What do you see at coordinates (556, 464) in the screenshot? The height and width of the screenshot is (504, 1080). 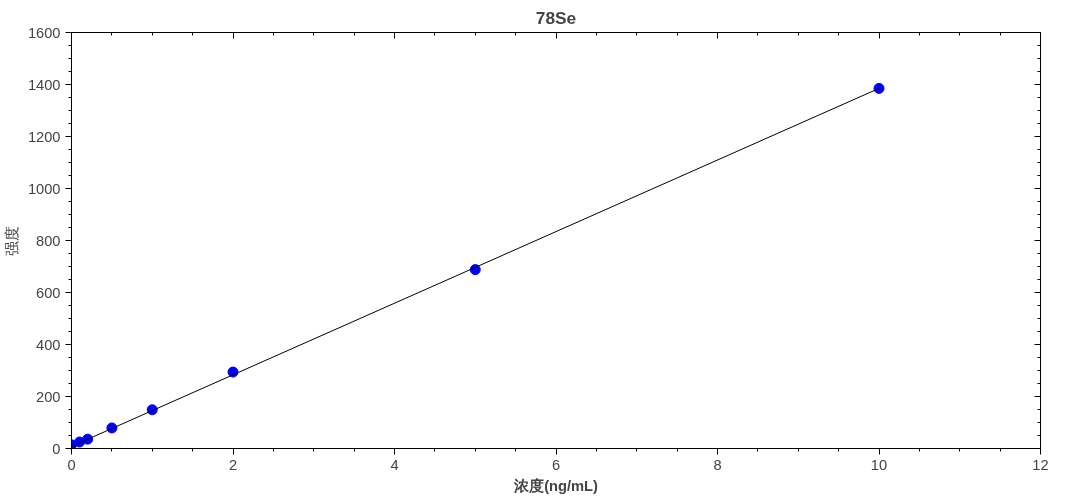 I see `x-tick-label: 6` at bounding box center [556, 464].